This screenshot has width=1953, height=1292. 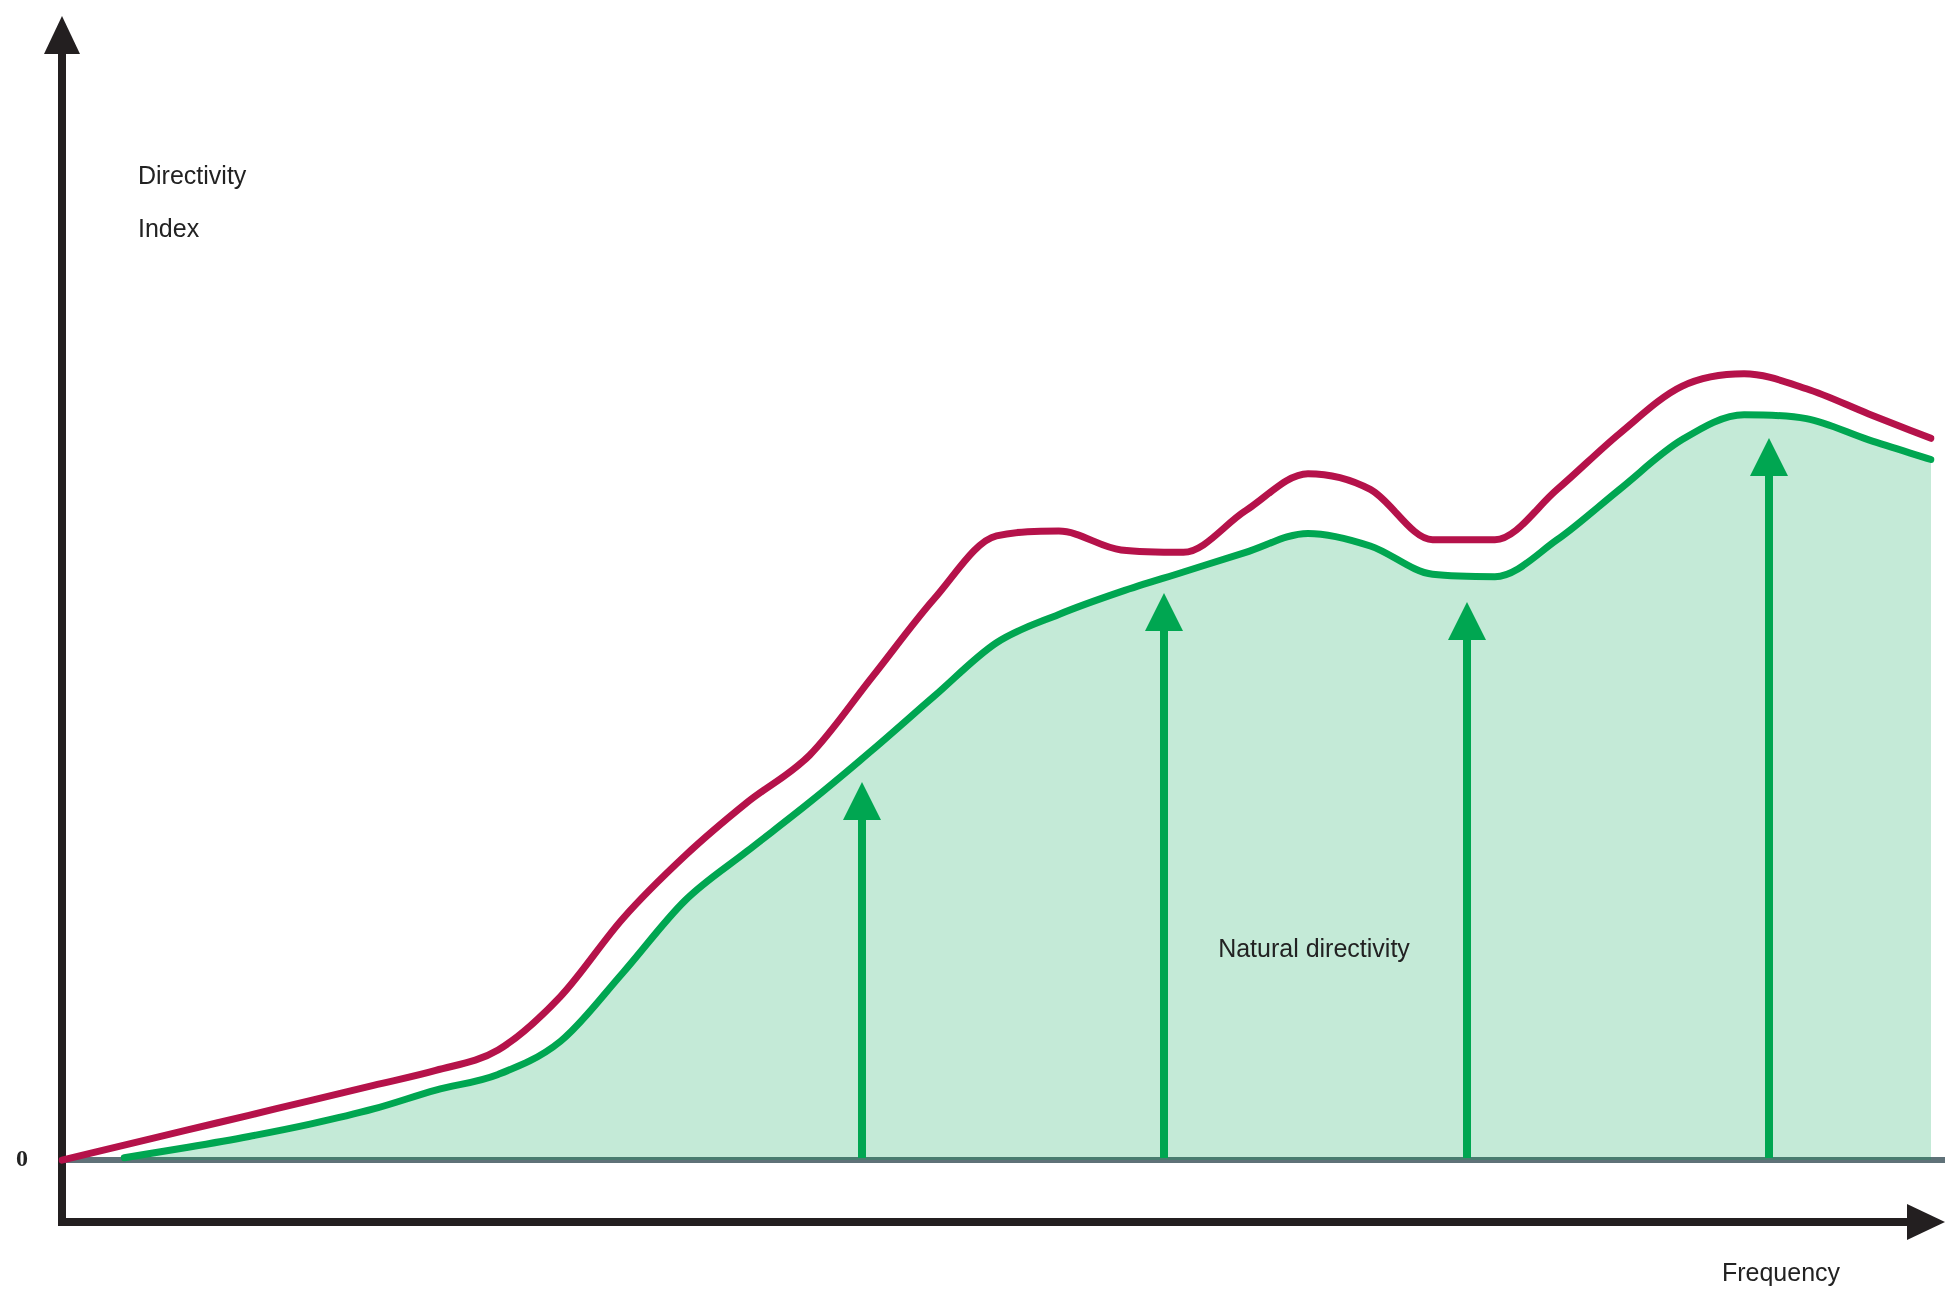 I want to click on text: Directivity Index, so click(x=192, y=201).